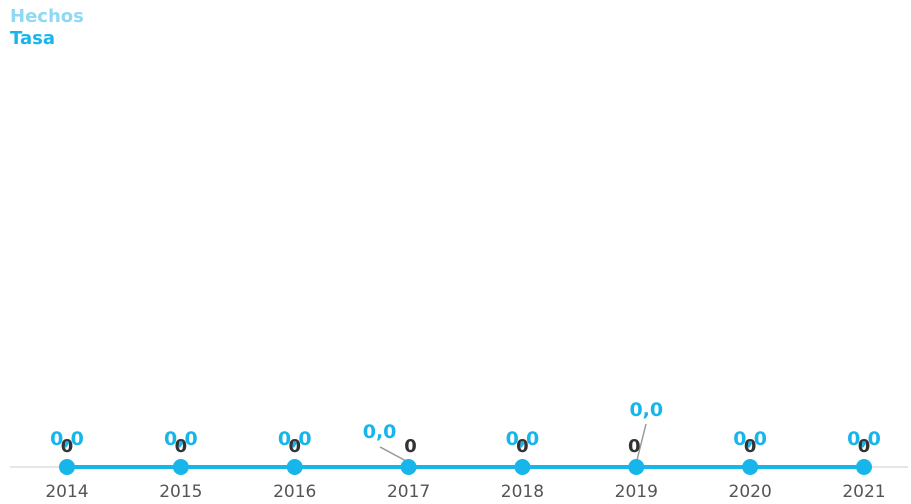 Image resolution: width=911 pixels, height=504 pixels. What do you see at coordinates (180, 467) in the screenshot?
I see `tasa-point-2015` at bounding box center [180, 467].